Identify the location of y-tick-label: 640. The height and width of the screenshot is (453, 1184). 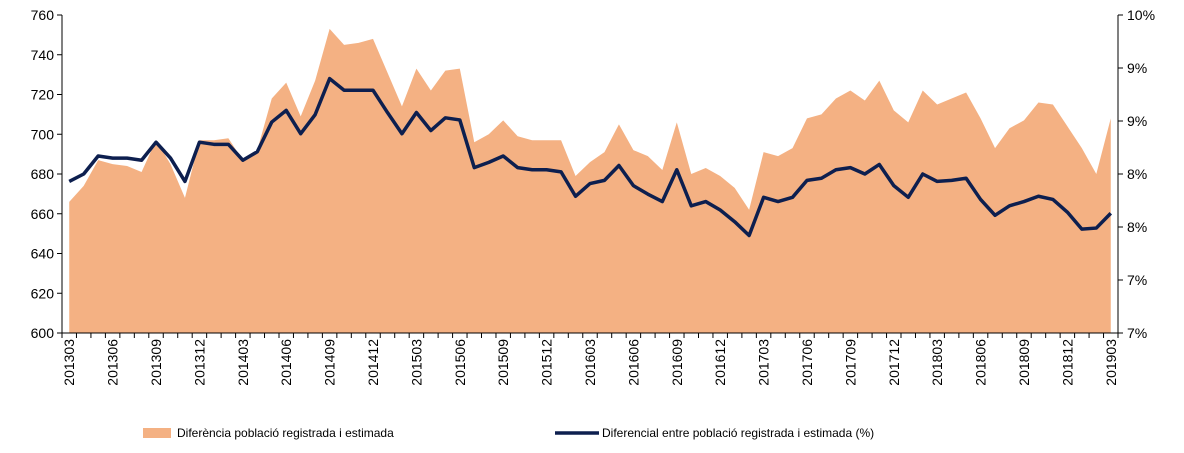
(43, 254).